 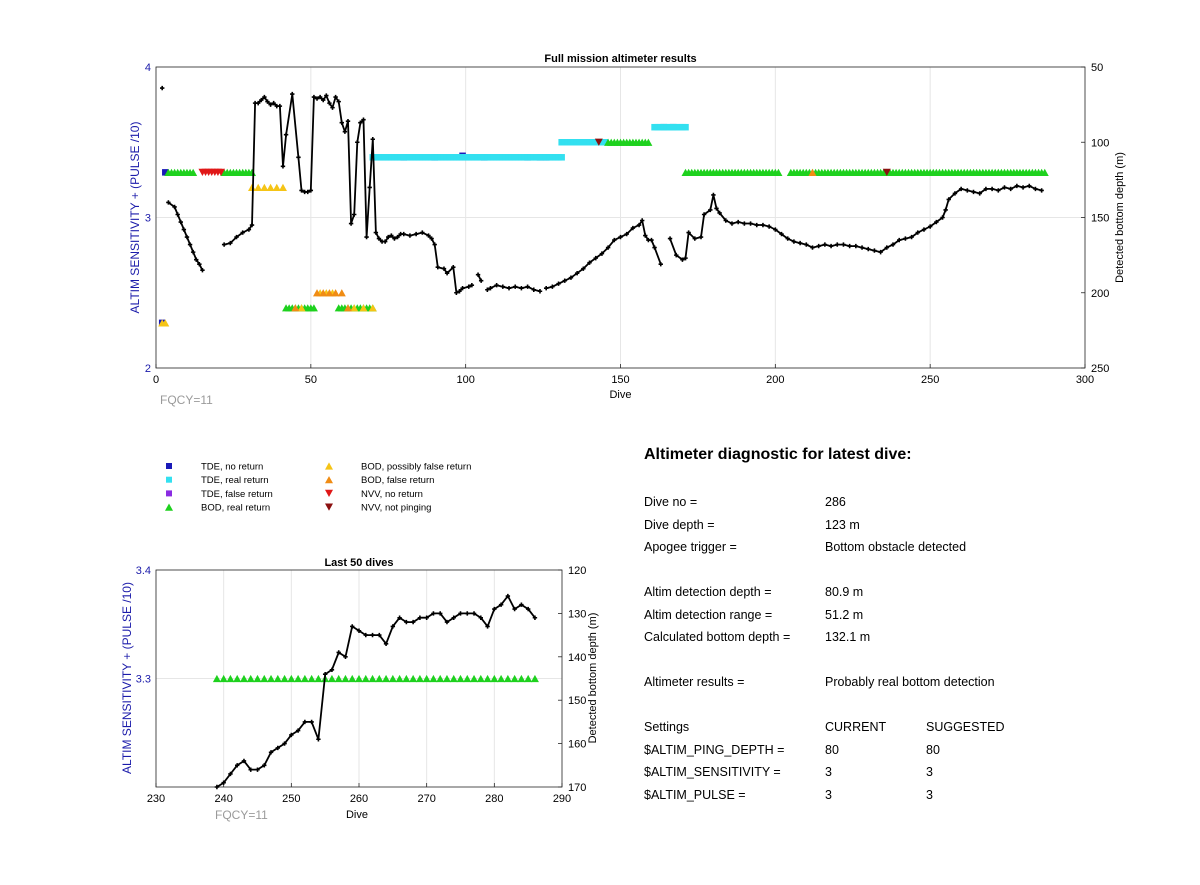 I want to click on legend-entry-label: NVV, not pinging, so click(x=396, y=508).